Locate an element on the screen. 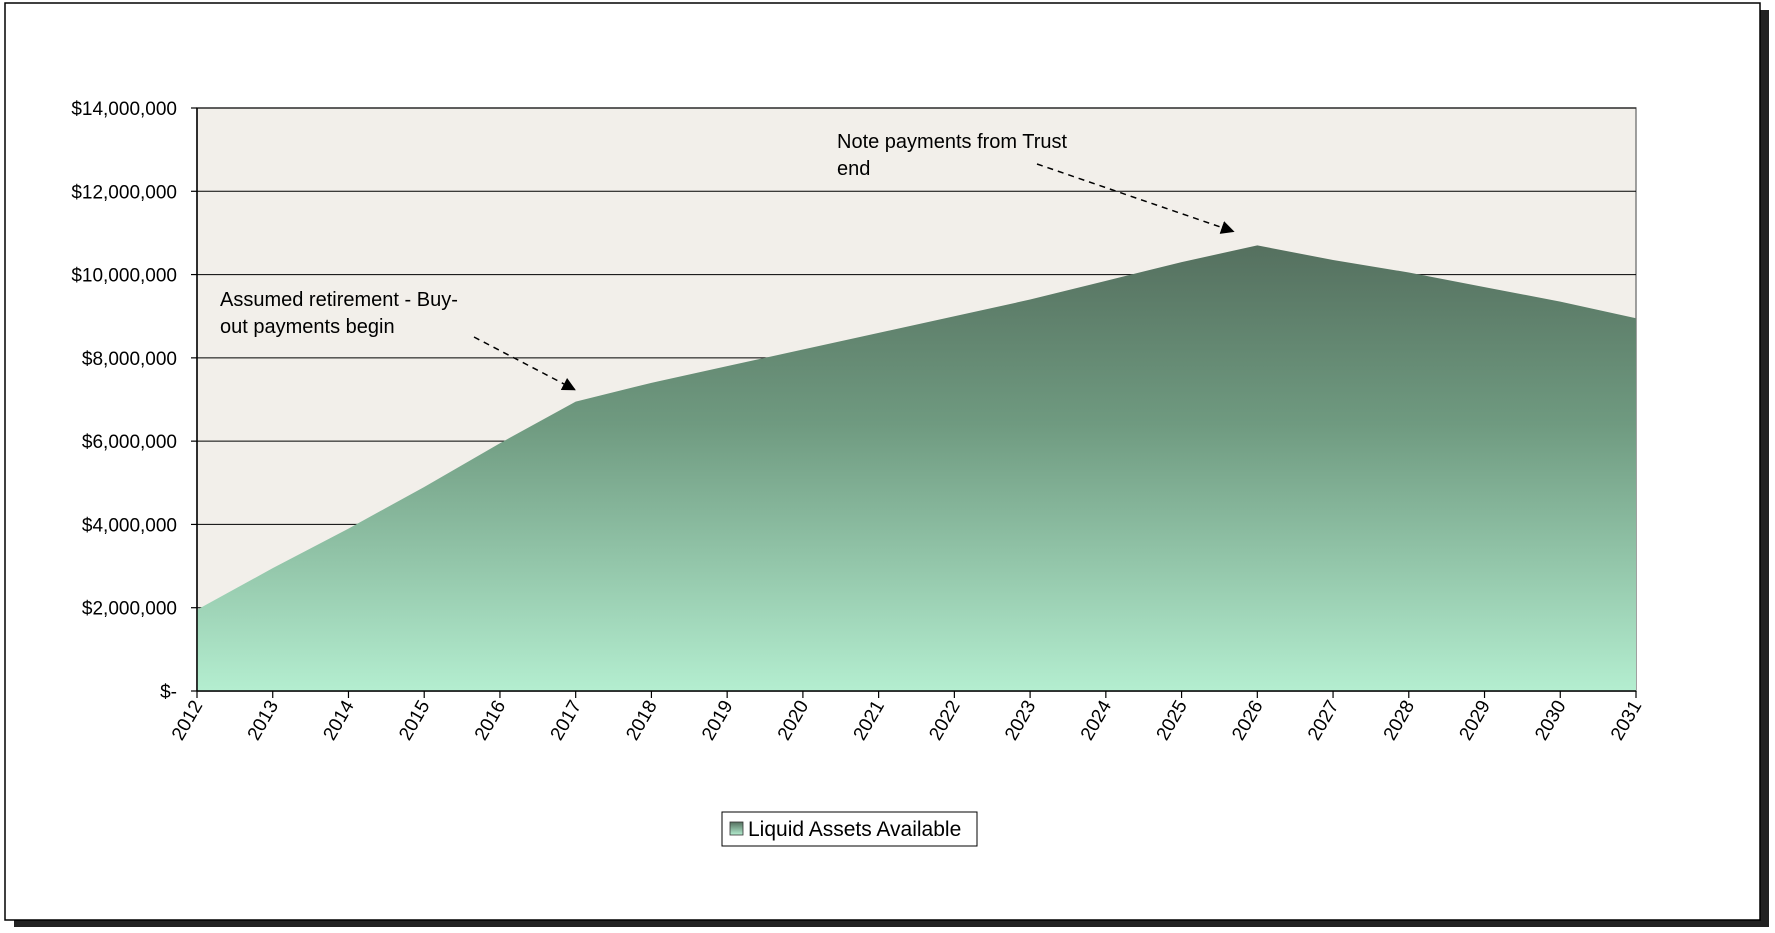  y-tick-label: $12,000,000 is located at coordinates (124, 192).